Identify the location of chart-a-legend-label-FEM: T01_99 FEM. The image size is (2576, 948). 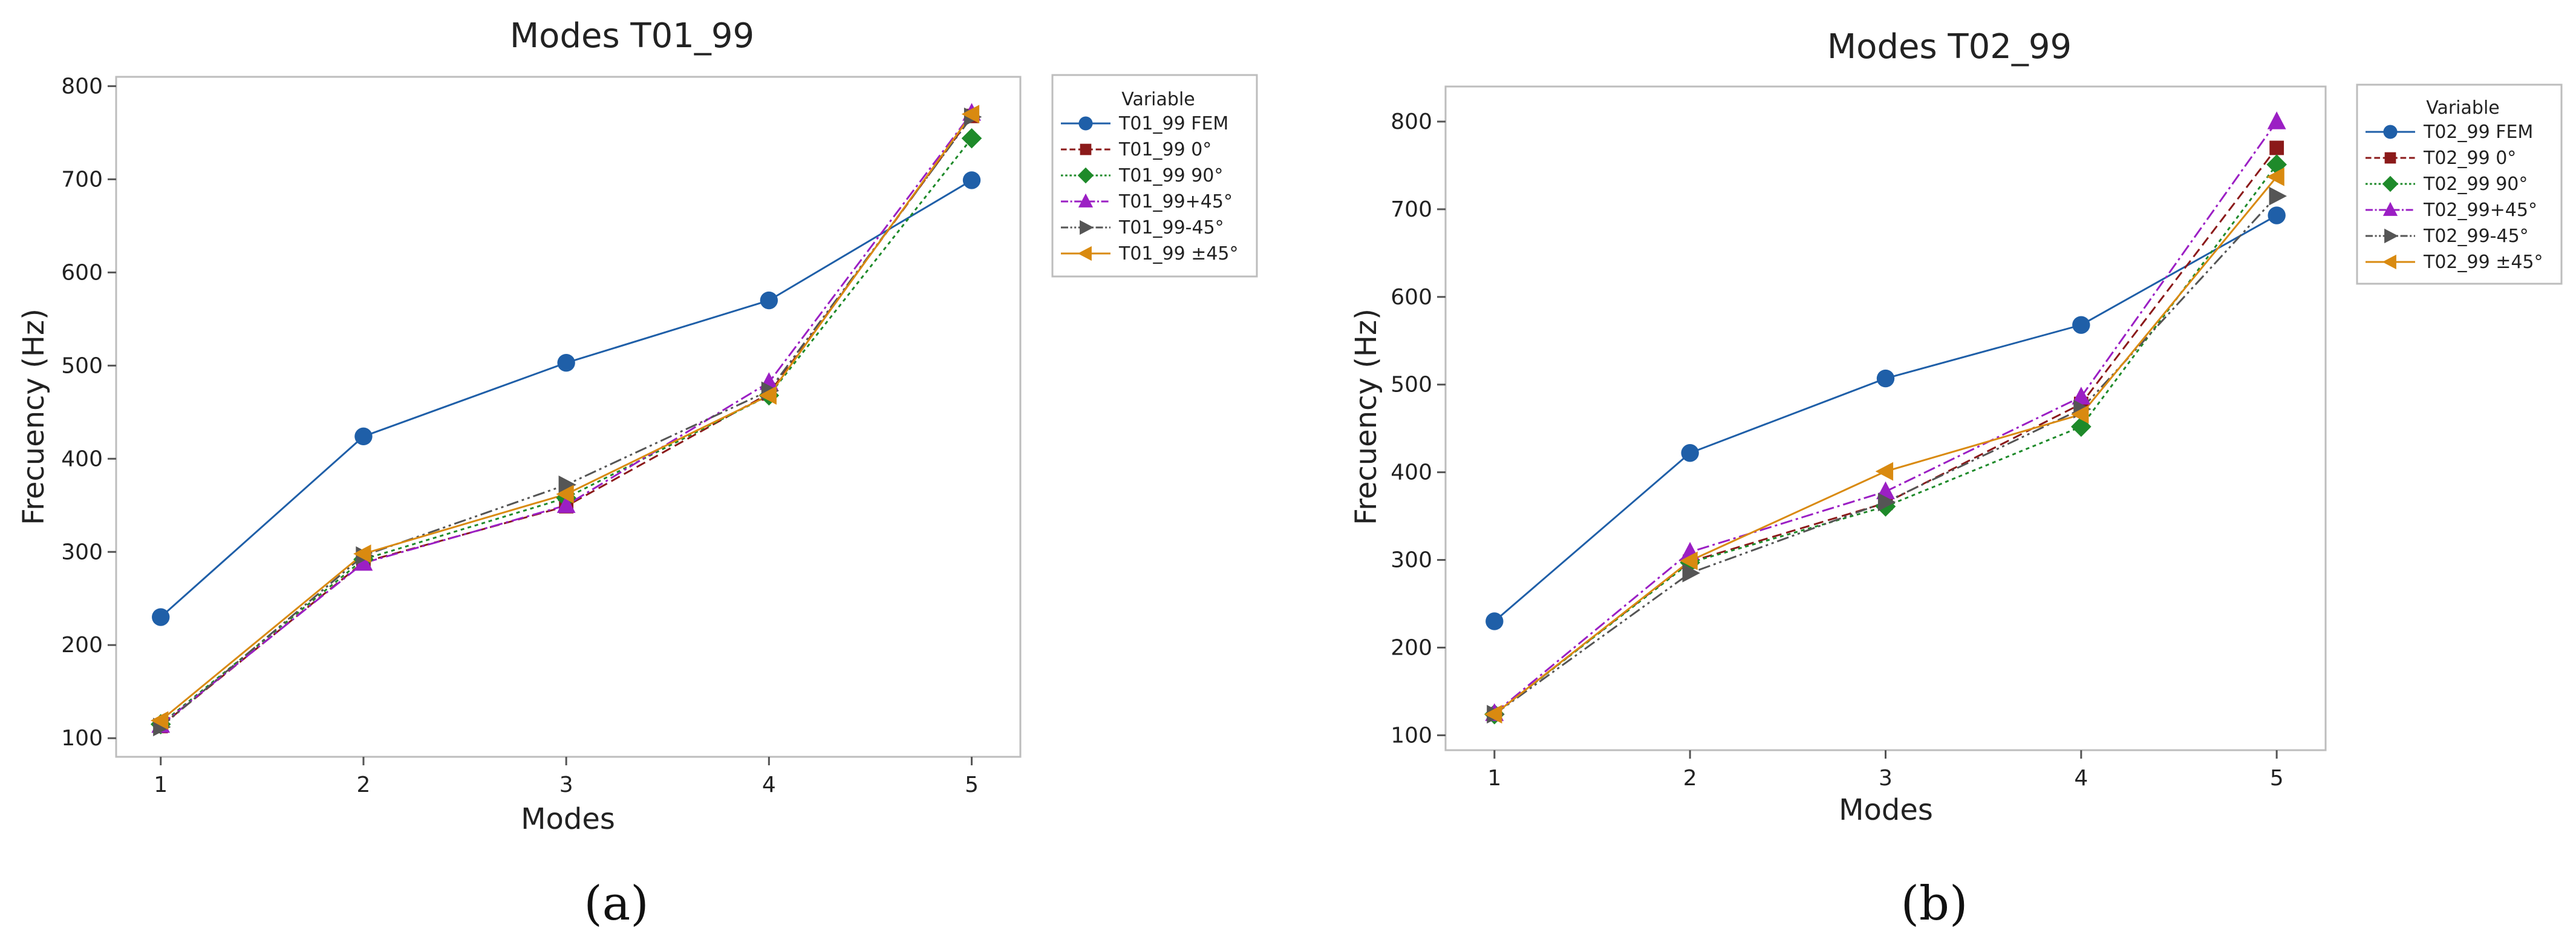
(1173, 123).